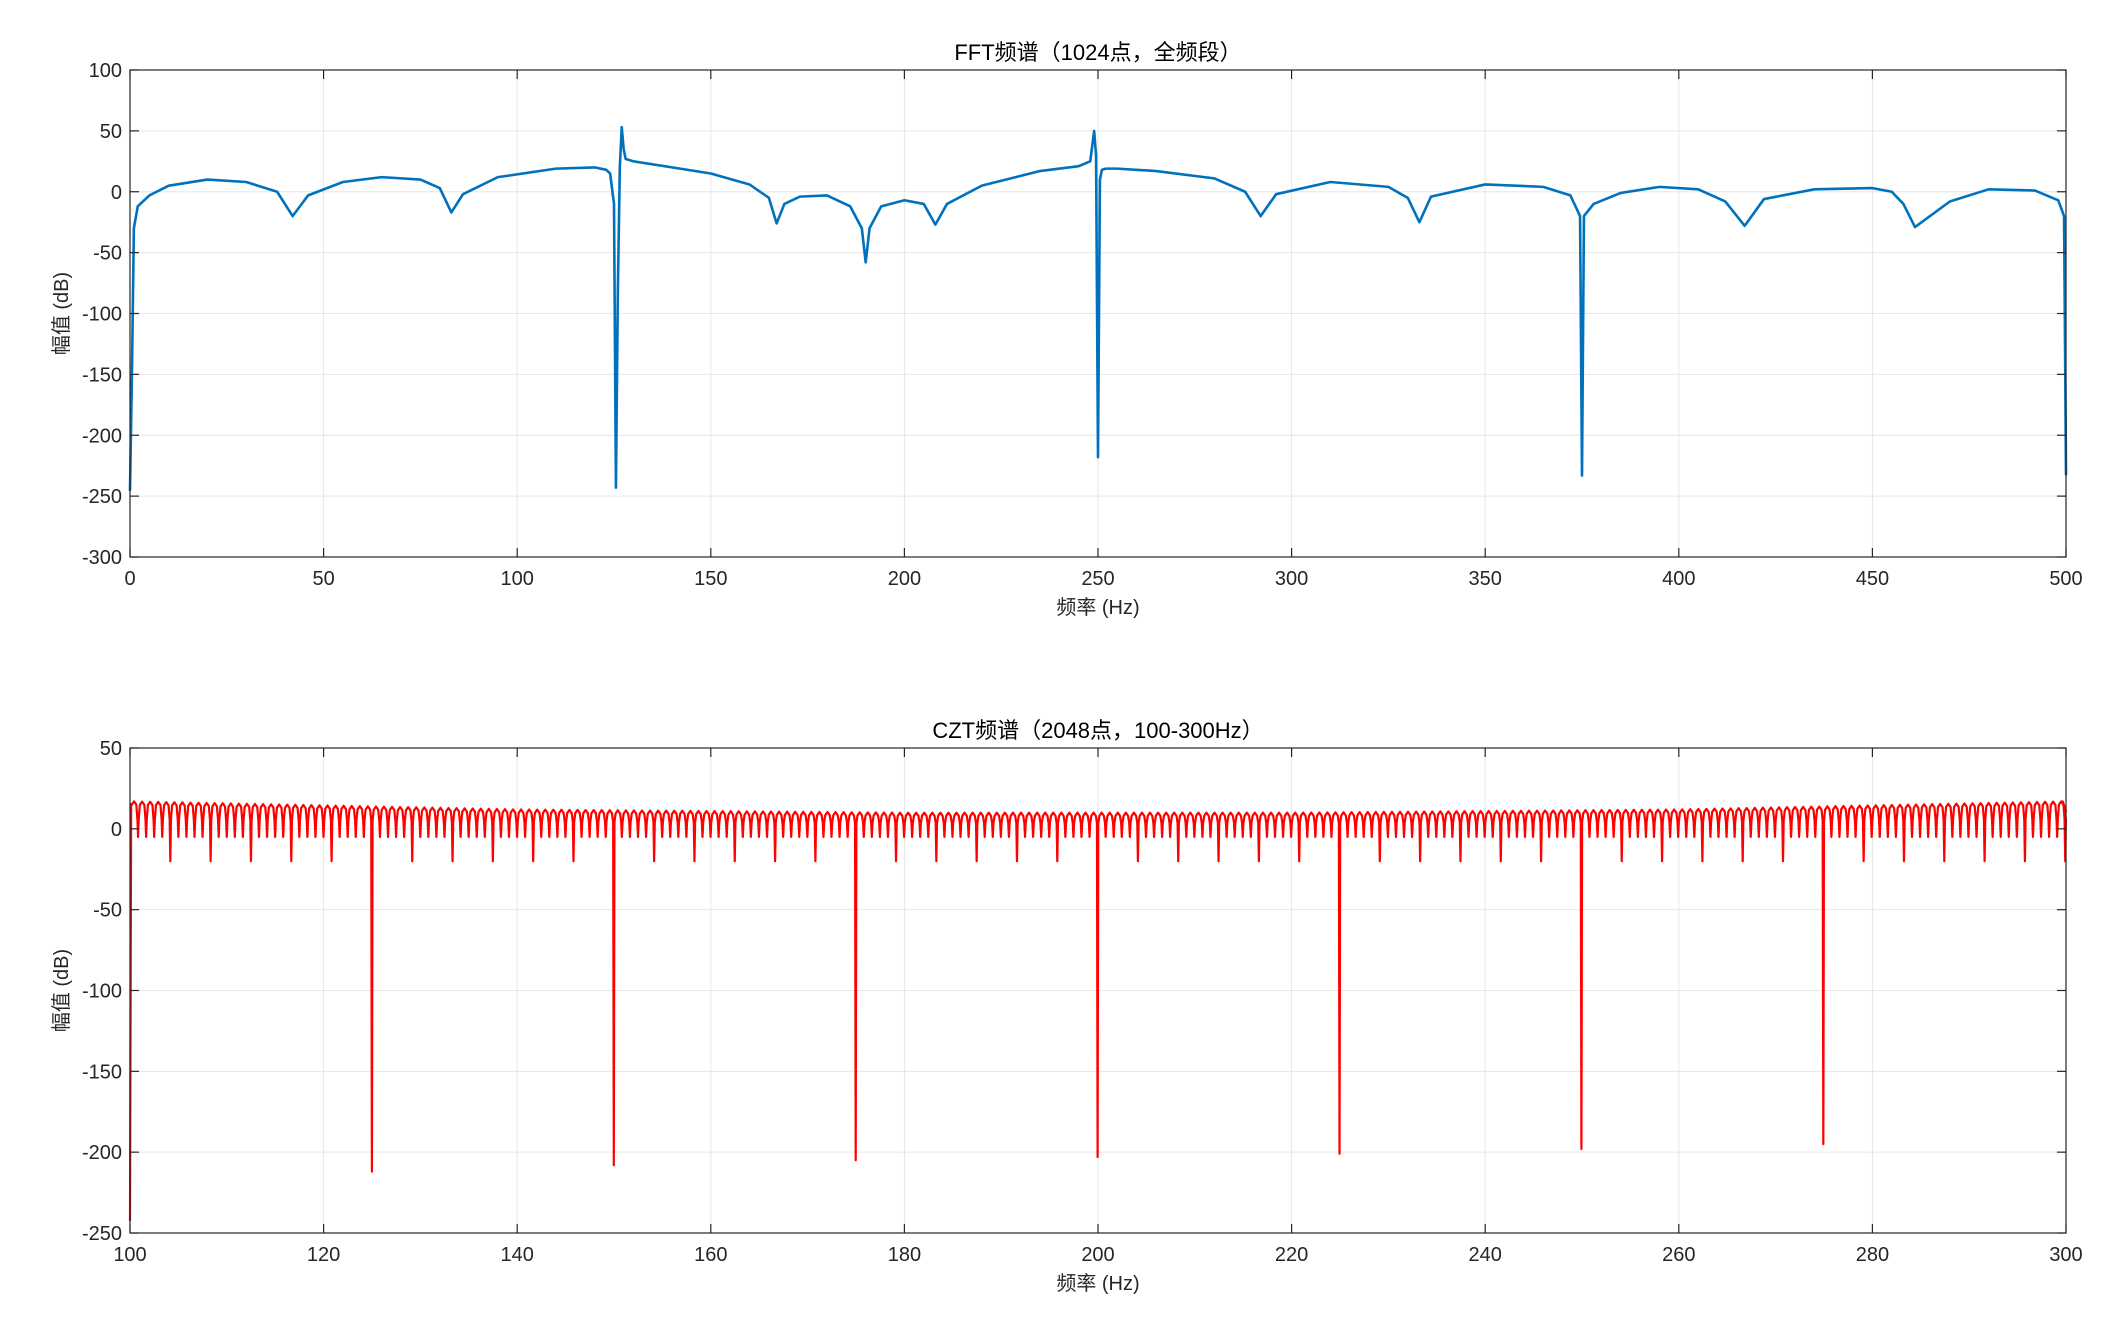  What do you see at coordinates (323, 1255) in the screenshot?
I see `czt-x-tick-label: 120` at bounding box center [323, 1255].